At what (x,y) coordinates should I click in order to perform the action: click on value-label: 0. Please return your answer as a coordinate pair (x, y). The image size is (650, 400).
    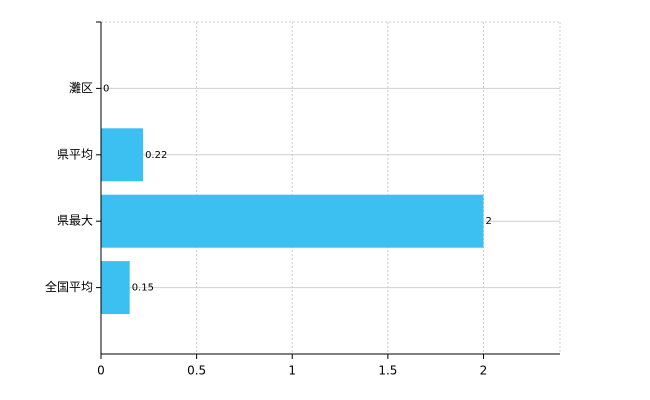
    Looking at the image, I should click on (106, 88).